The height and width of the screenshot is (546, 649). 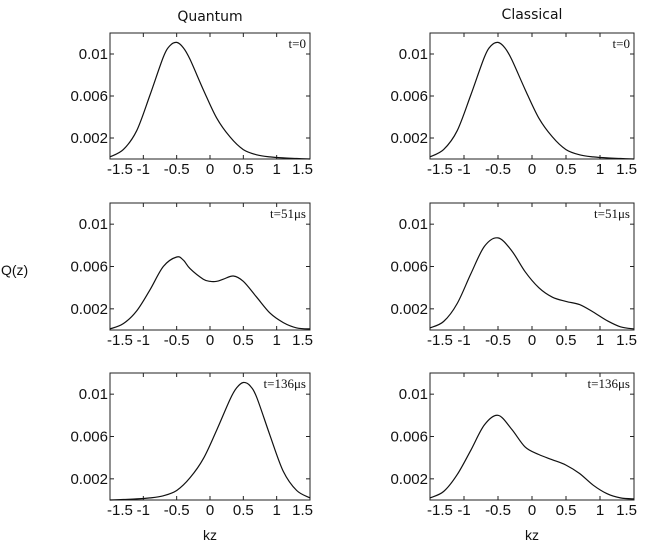 I want to click on x-axis-label-left: kz, so click(x=210, y=535).